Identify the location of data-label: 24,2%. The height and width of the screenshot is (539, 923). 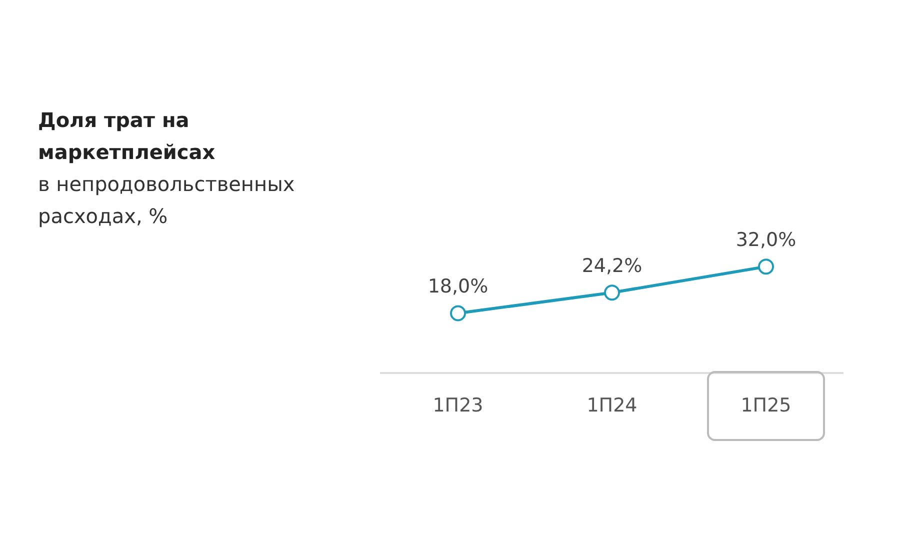
(612, 266).